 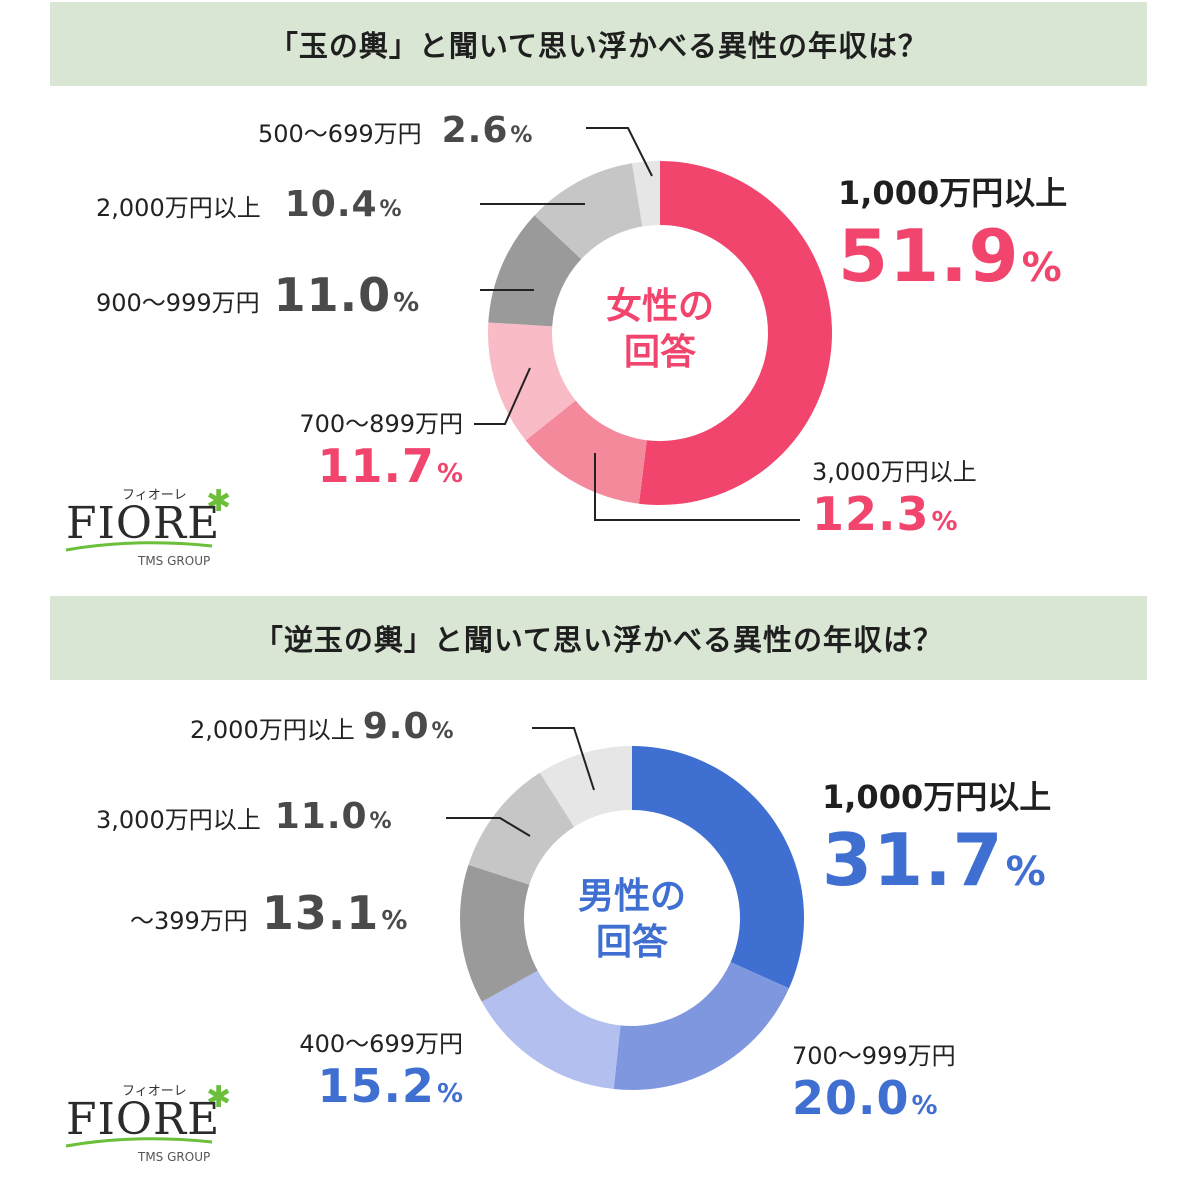 What do you see at coordinates (871, 514) in the screenshot?
I see `chart-1-label-3000-value: 12.3` at bounding box center [871, 514].